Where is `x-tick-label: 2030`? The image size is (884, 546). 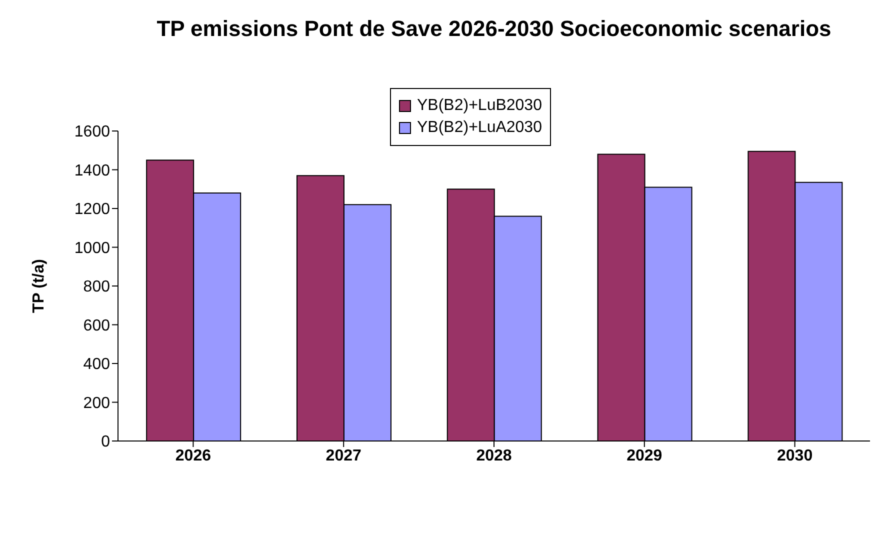
x-tick-label: 2030 is located at coordinates (795, 455).